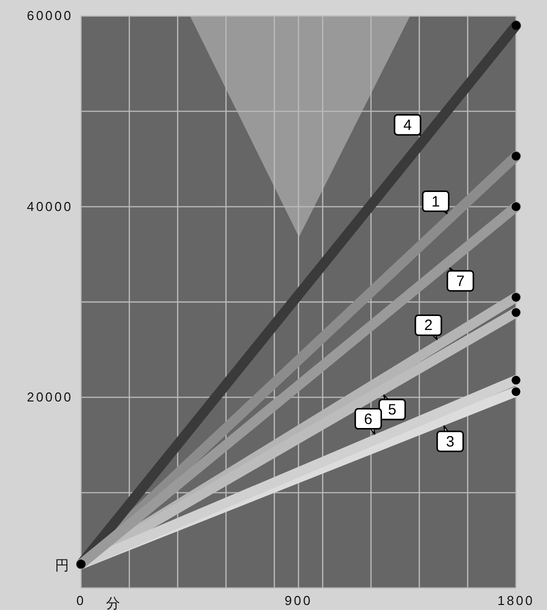 Image resolution: width=547 pixels, height=610 pixels. What do you see at coordinates (392, 410) in the screenshot?
I see `series-label: 5` at bounding box center [392, 410].